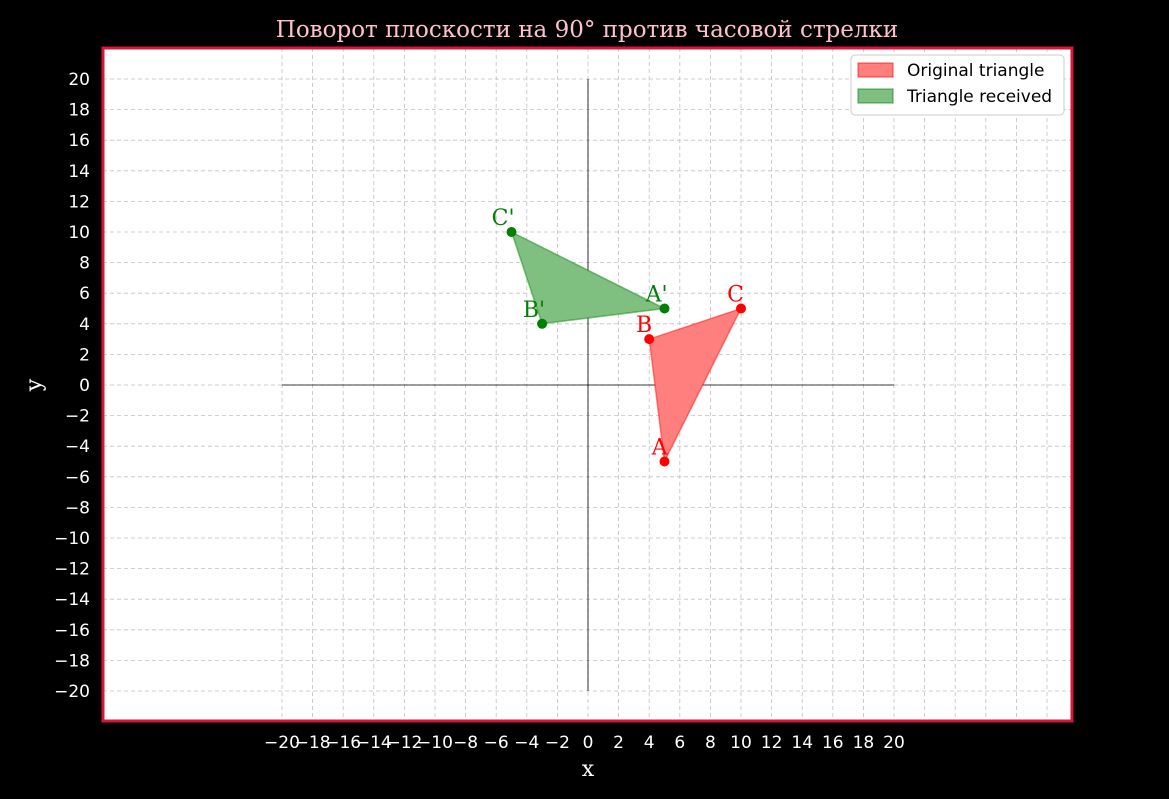 Image resolution: width=1169 pixels, height=799 pixels. I want to click on x-tick-label: 12, so click(772, 743).